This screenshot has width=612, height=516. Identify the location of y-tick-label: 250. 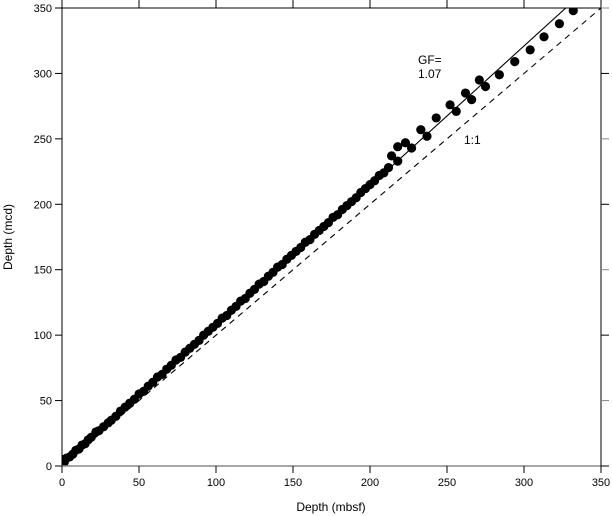
(43, 140).